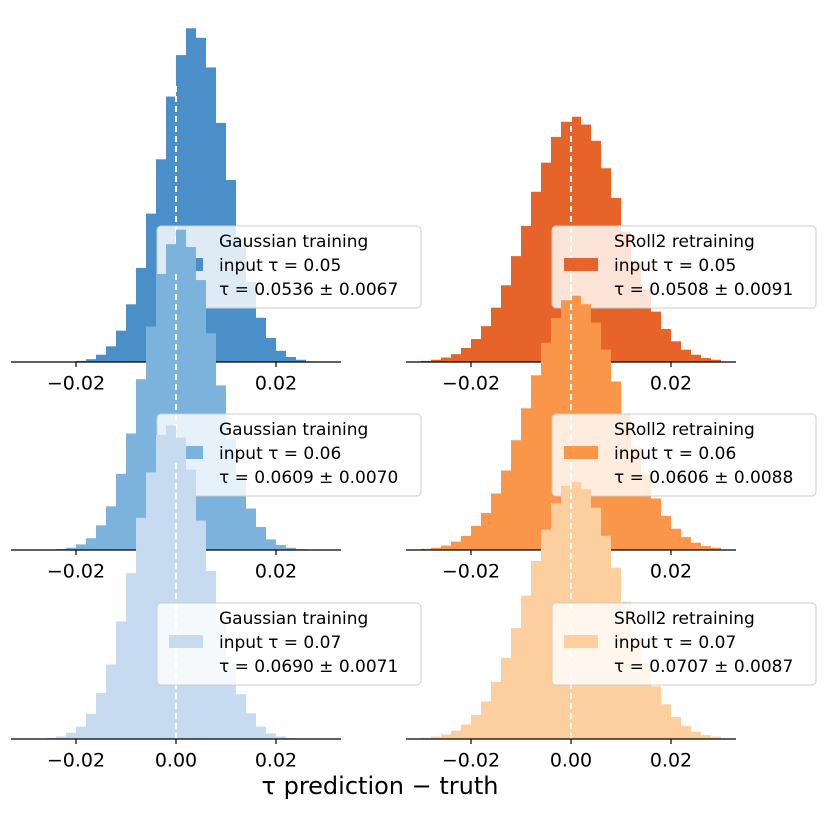 Image resolution: width=830 pixels, height=815 pixels. What do you see at coordinates (675, 266) in the screenshot?
I see `legend-label: input τ = 0.05` at bounding box center [675, 266].